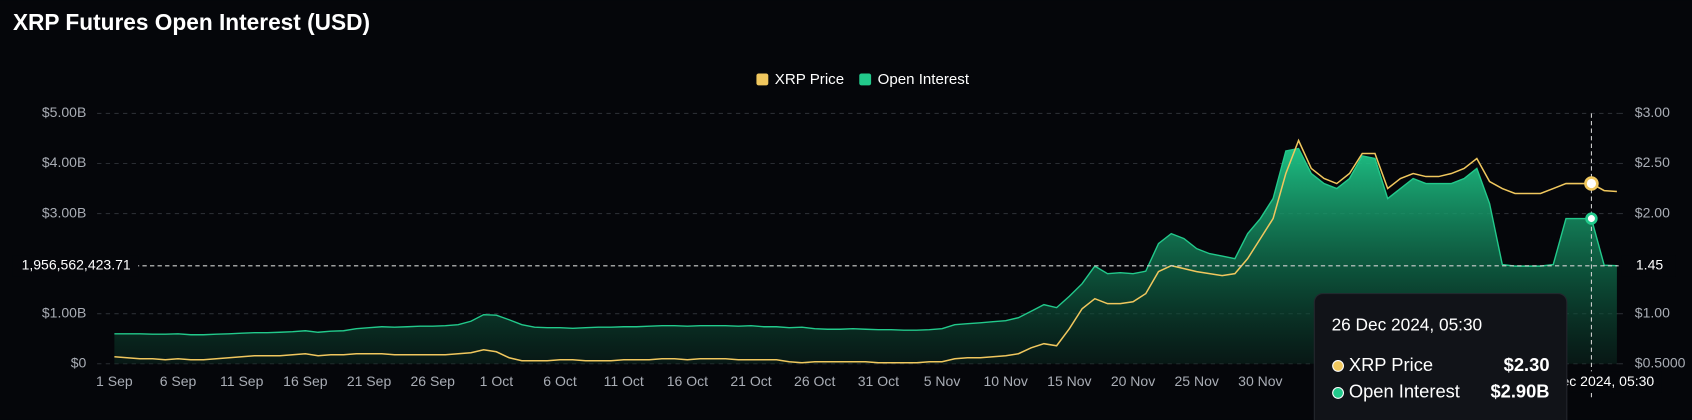  Describe the element at coordinates (1196, 381) in the screenshot. I see `x-tick-label: 25 Nov` at that location.